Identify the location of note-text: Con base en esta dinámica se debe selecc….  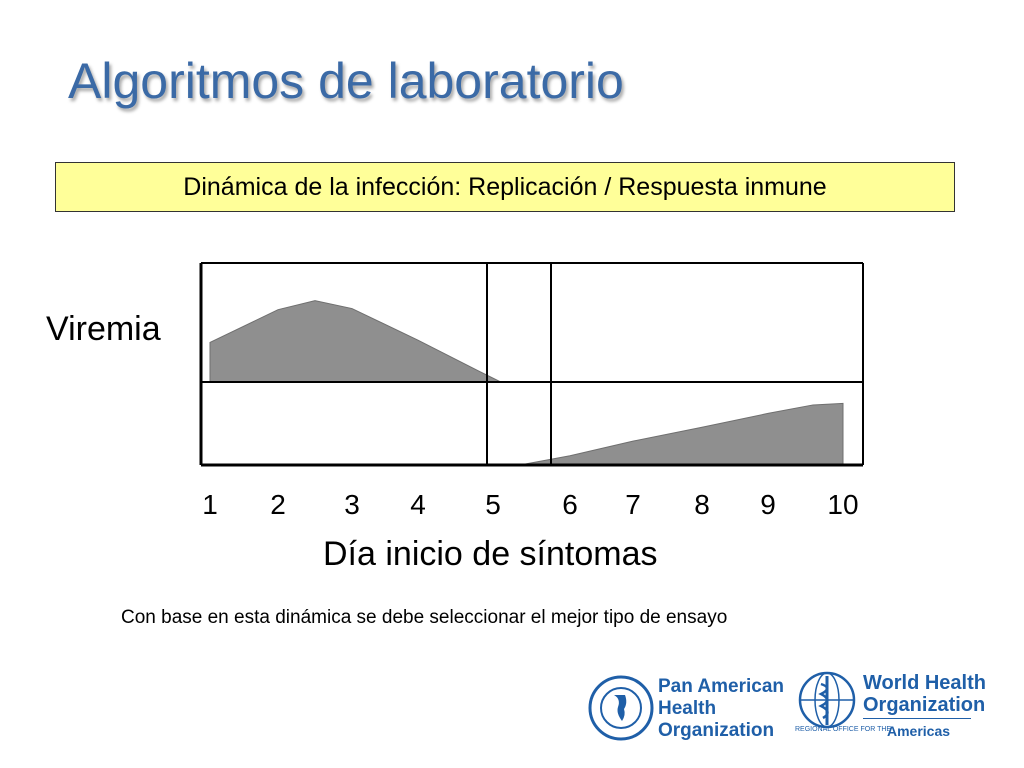
(424, 617).